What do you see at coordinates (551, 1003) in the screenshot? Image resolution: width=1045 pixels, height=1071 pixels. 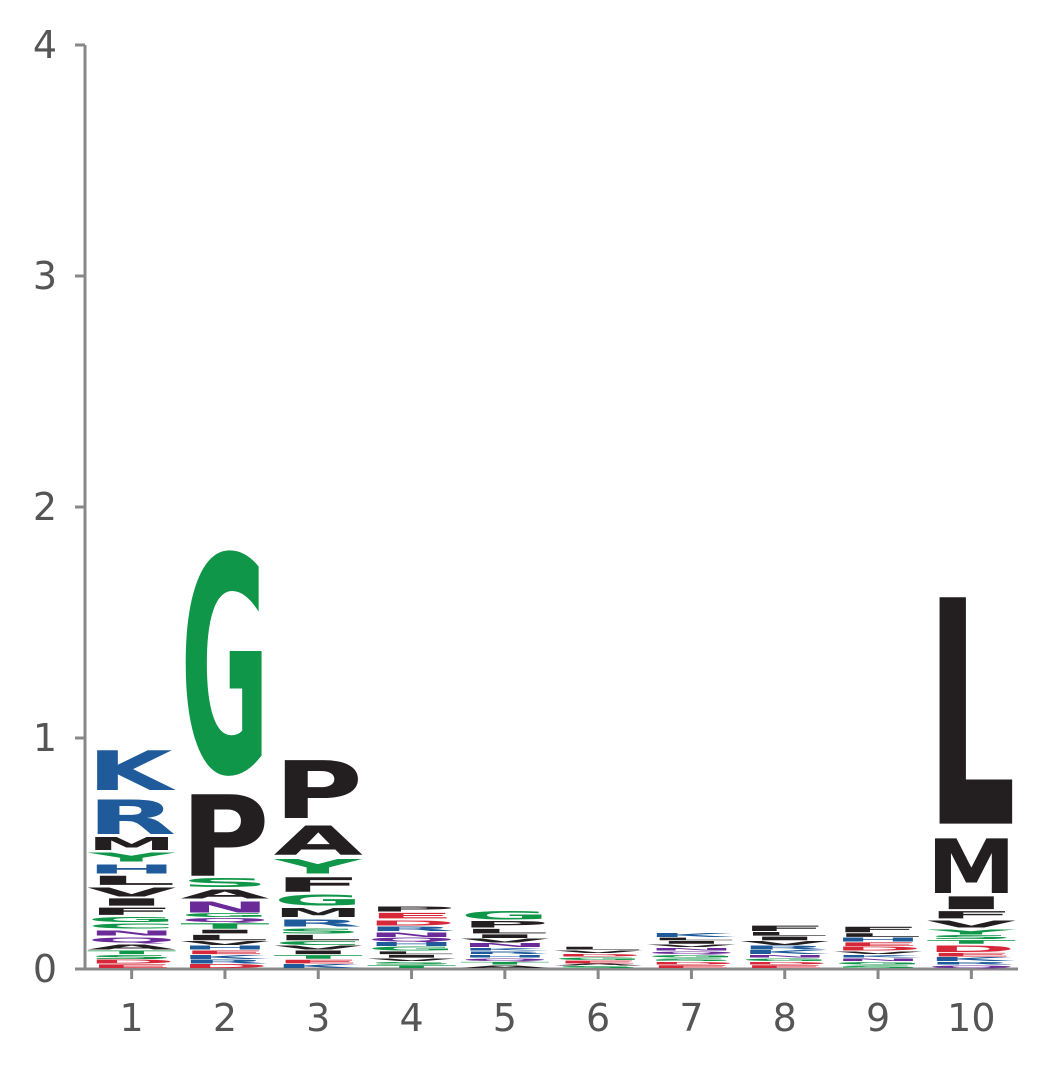 I see `x-axis: 1 2 3 4 5 6 7 8 9 10` at bounding box center [551, 1003].